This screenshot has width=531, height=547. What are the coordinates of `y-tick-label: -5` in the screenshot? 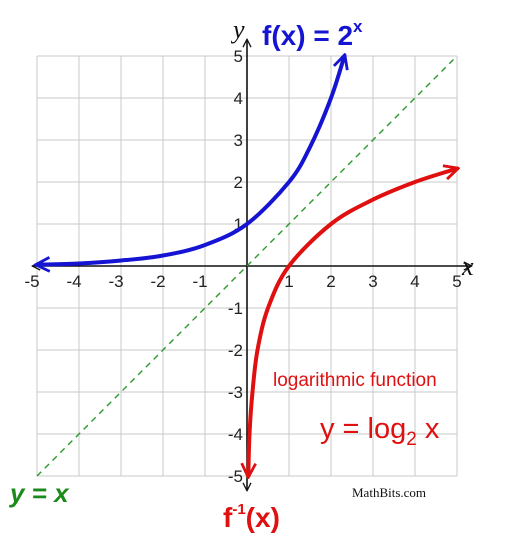 It's located at (235, 476).